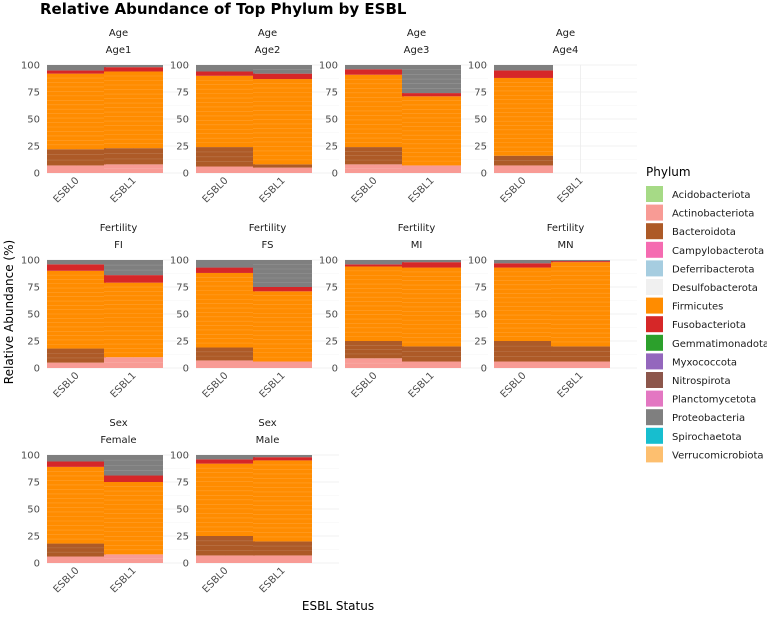 The width and height of the screenshot is (767, 621). I want to click on legend-item: Actinobacteriota, so click(700, 212).